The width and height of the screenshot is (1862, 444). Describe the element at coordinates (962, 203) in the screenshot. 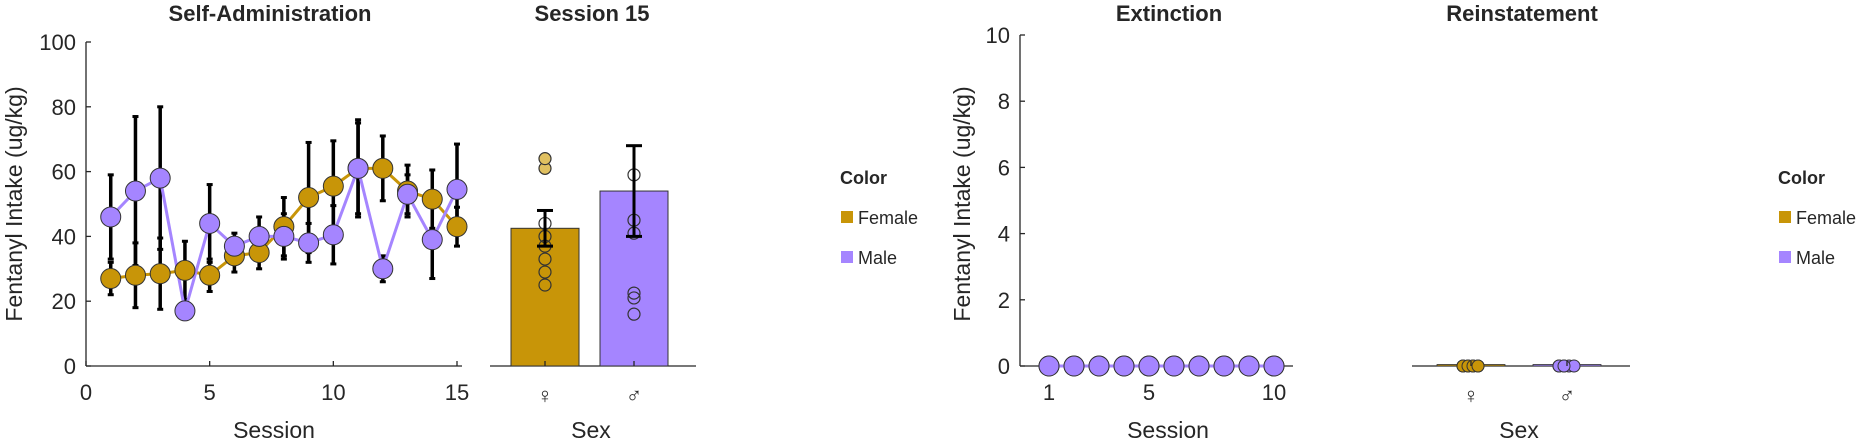

I see `extinction-y-label: Fentanyl Intake (ug/kg)` at that location.